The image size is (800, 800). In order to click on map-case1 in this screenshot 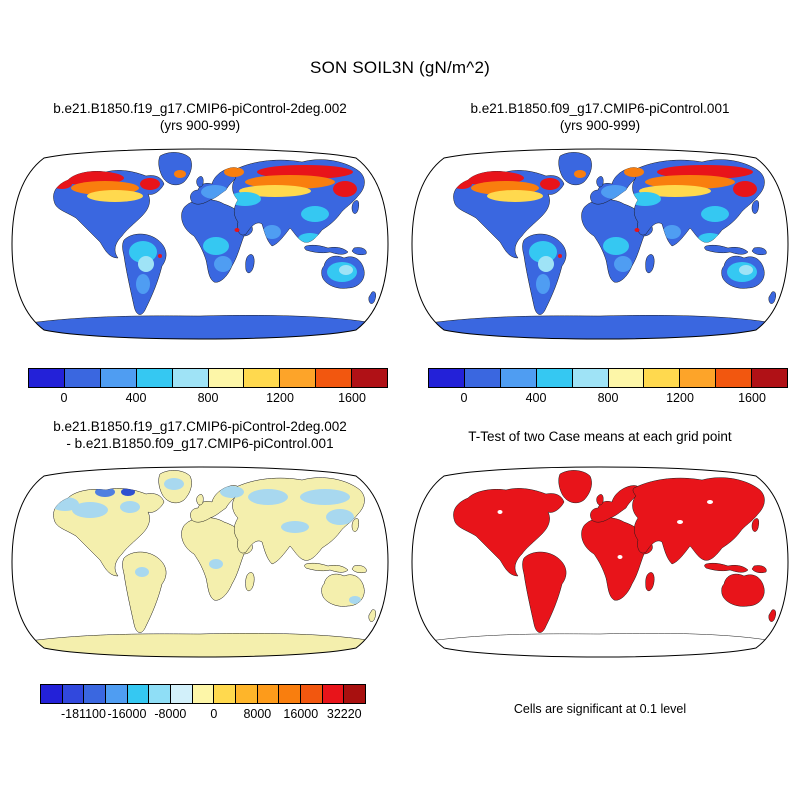, I will do `click(200, 244)`.